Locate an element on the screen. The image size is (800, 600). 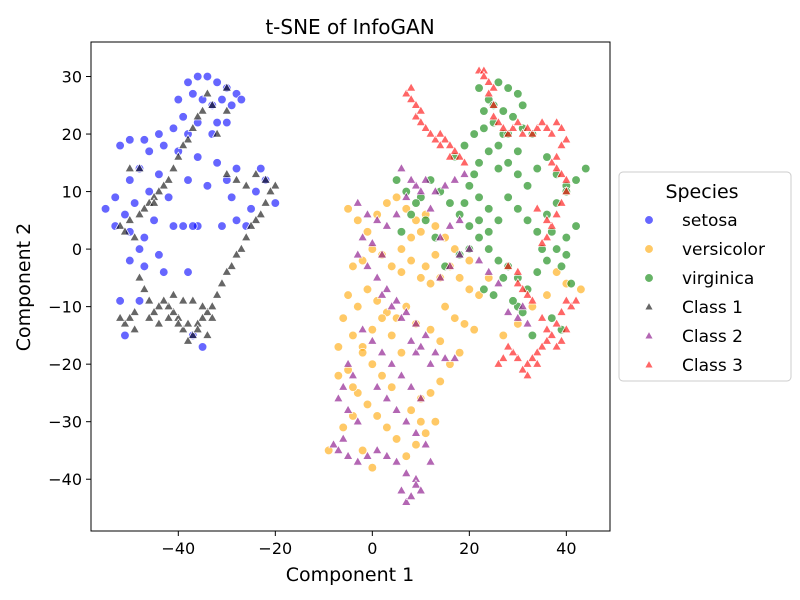
legend-circle-marker is located at coordinates (649, 249).